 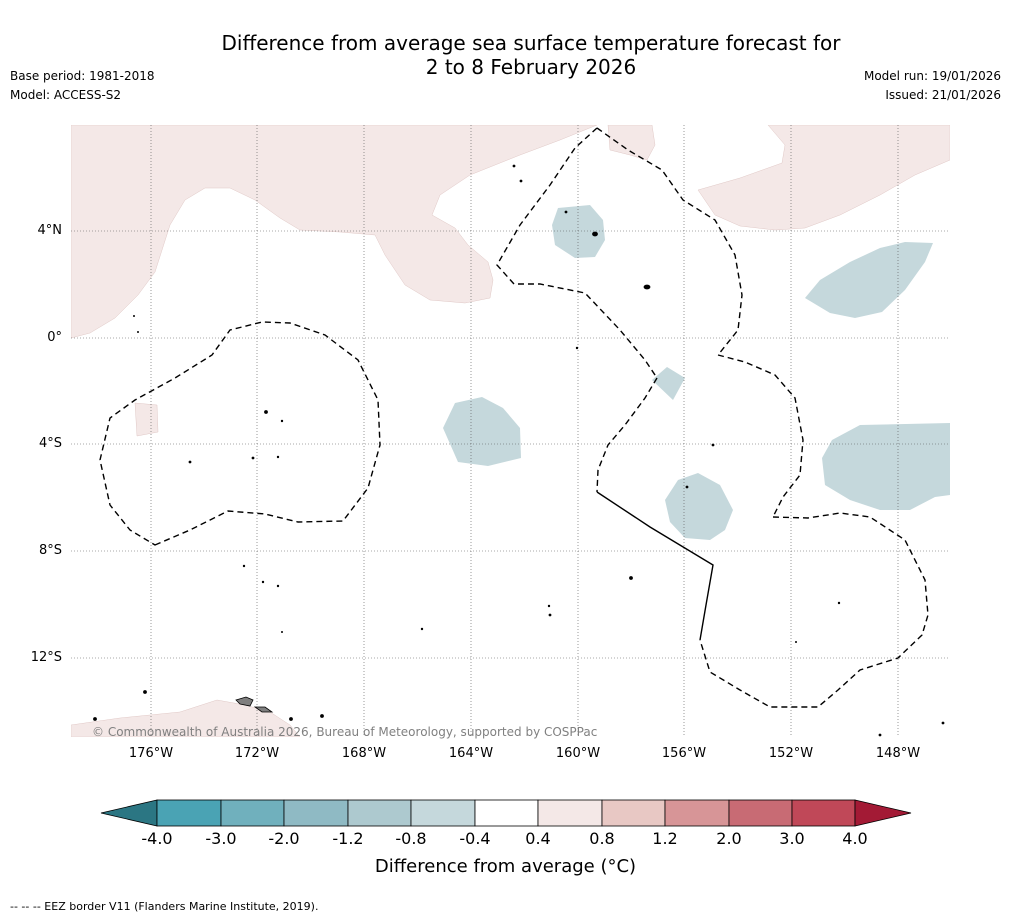 What do you see at coordinates (50, 443) in the screenshot?
I see `lat-label: 4°S` at bounding box center [50, 443].